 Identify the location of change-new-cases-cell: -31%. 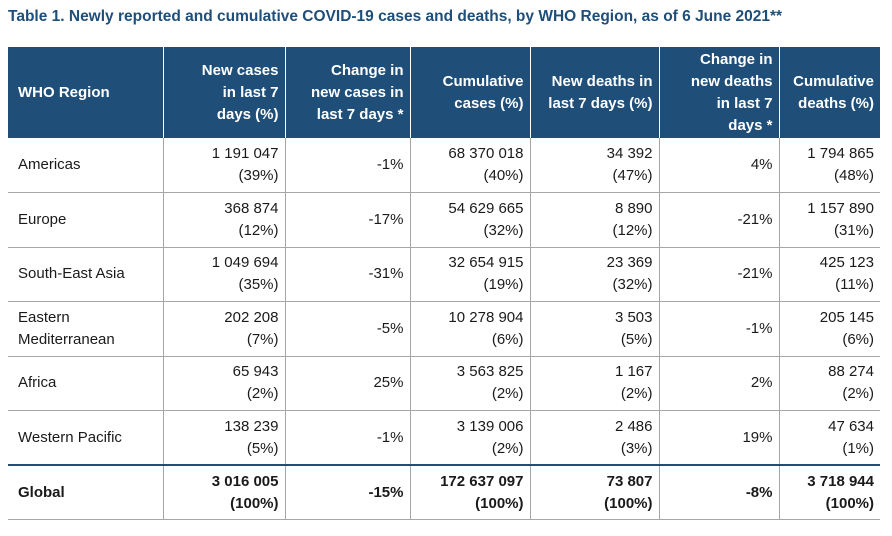
(347, 274).